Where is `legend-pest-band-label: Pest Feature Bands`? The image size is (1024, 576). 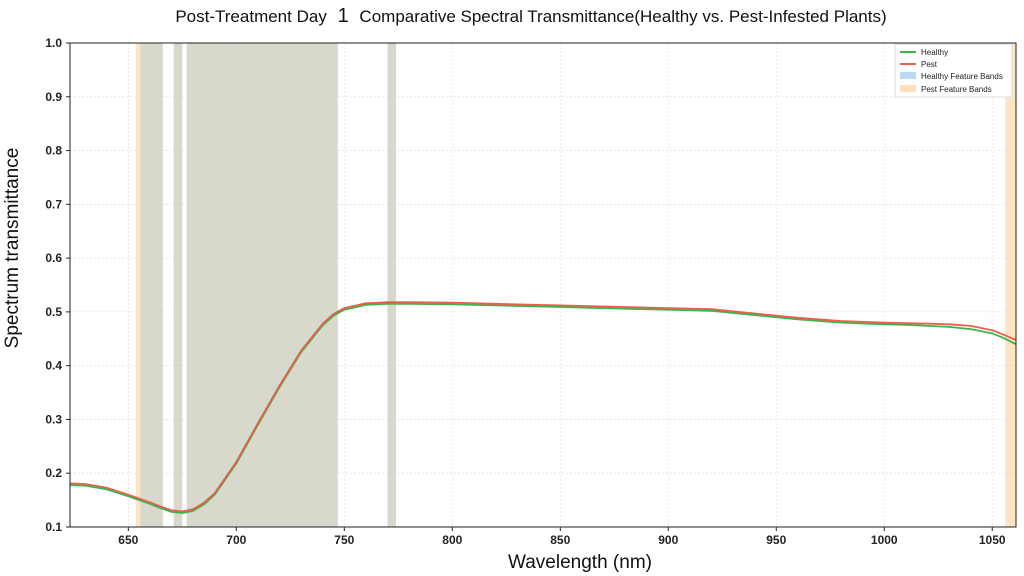 legend-pest-band-label: Pest Feature Bands is located at coordinates (956, 89).